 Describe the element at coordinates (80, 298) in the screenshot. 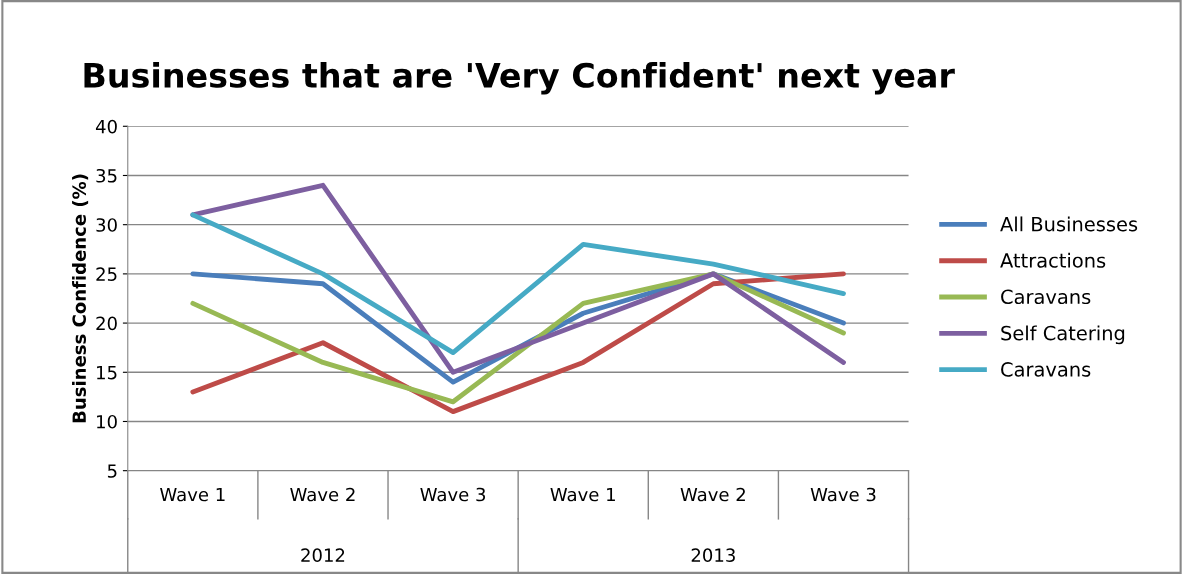

I see `y-axis-title: Business Confidence (%)` at that location.